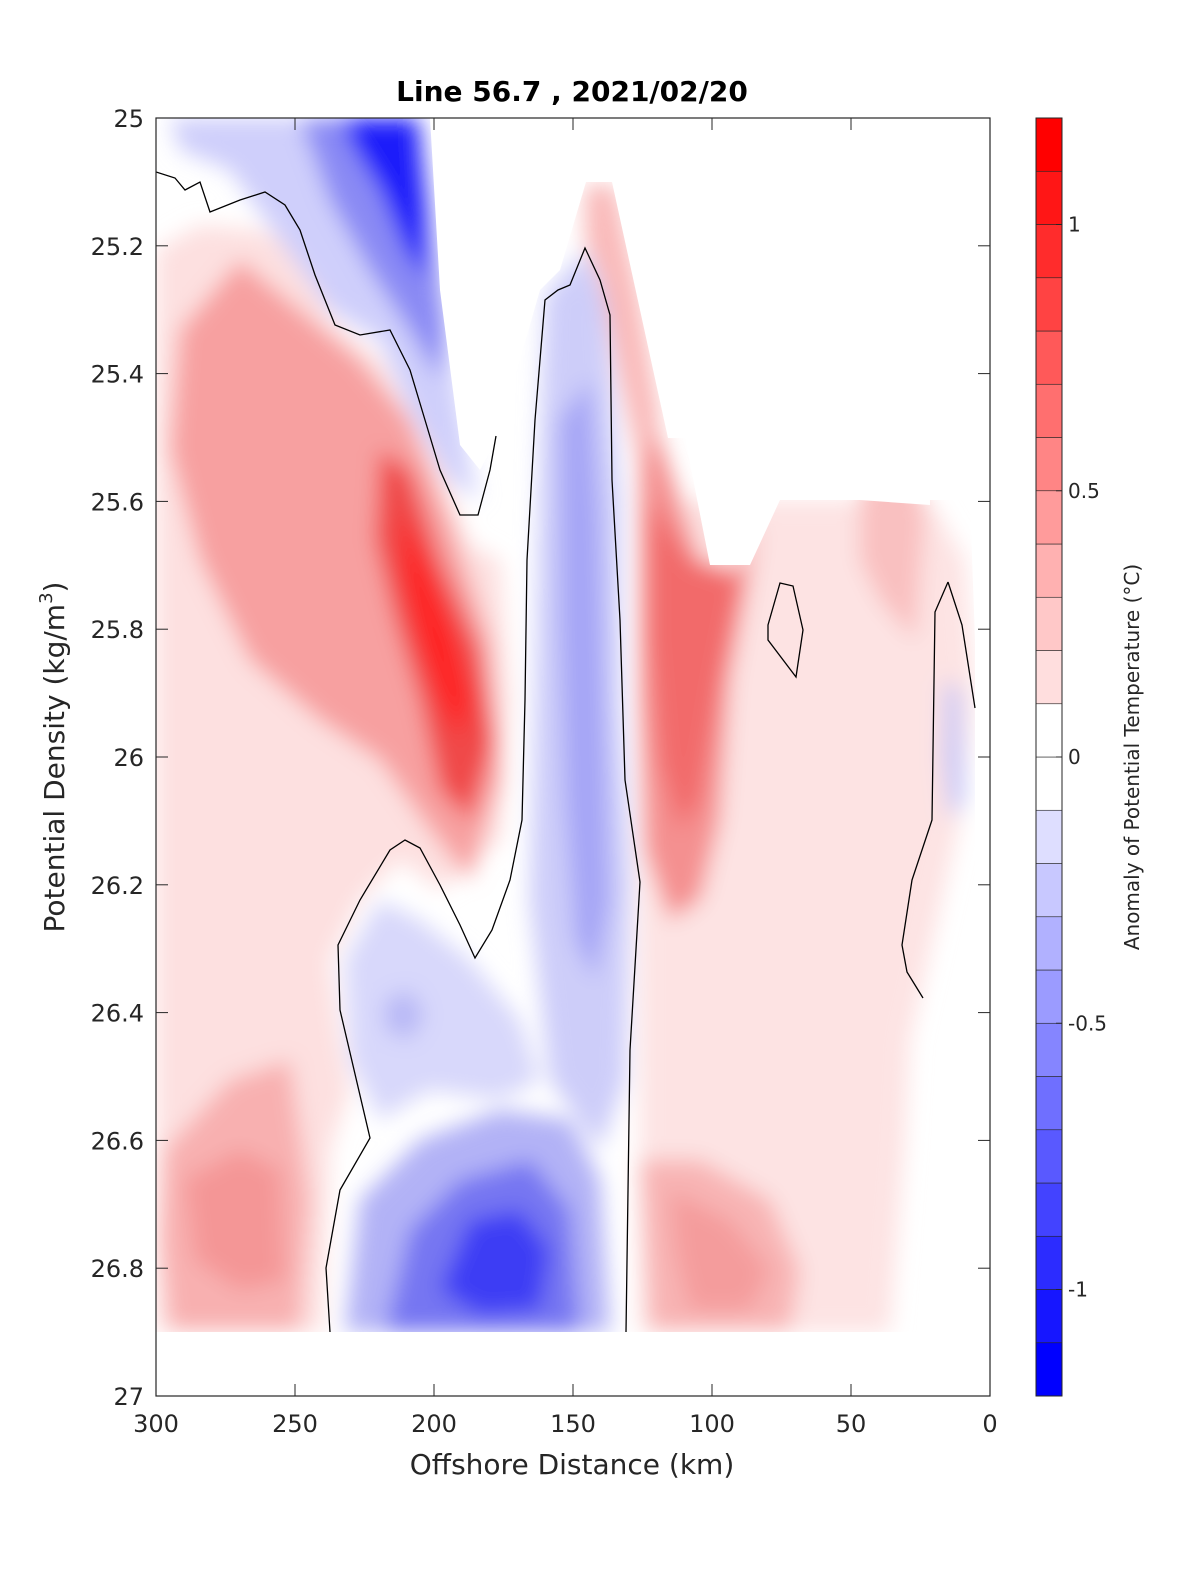  I want to click on warm-east-peak, so click(695, 665).